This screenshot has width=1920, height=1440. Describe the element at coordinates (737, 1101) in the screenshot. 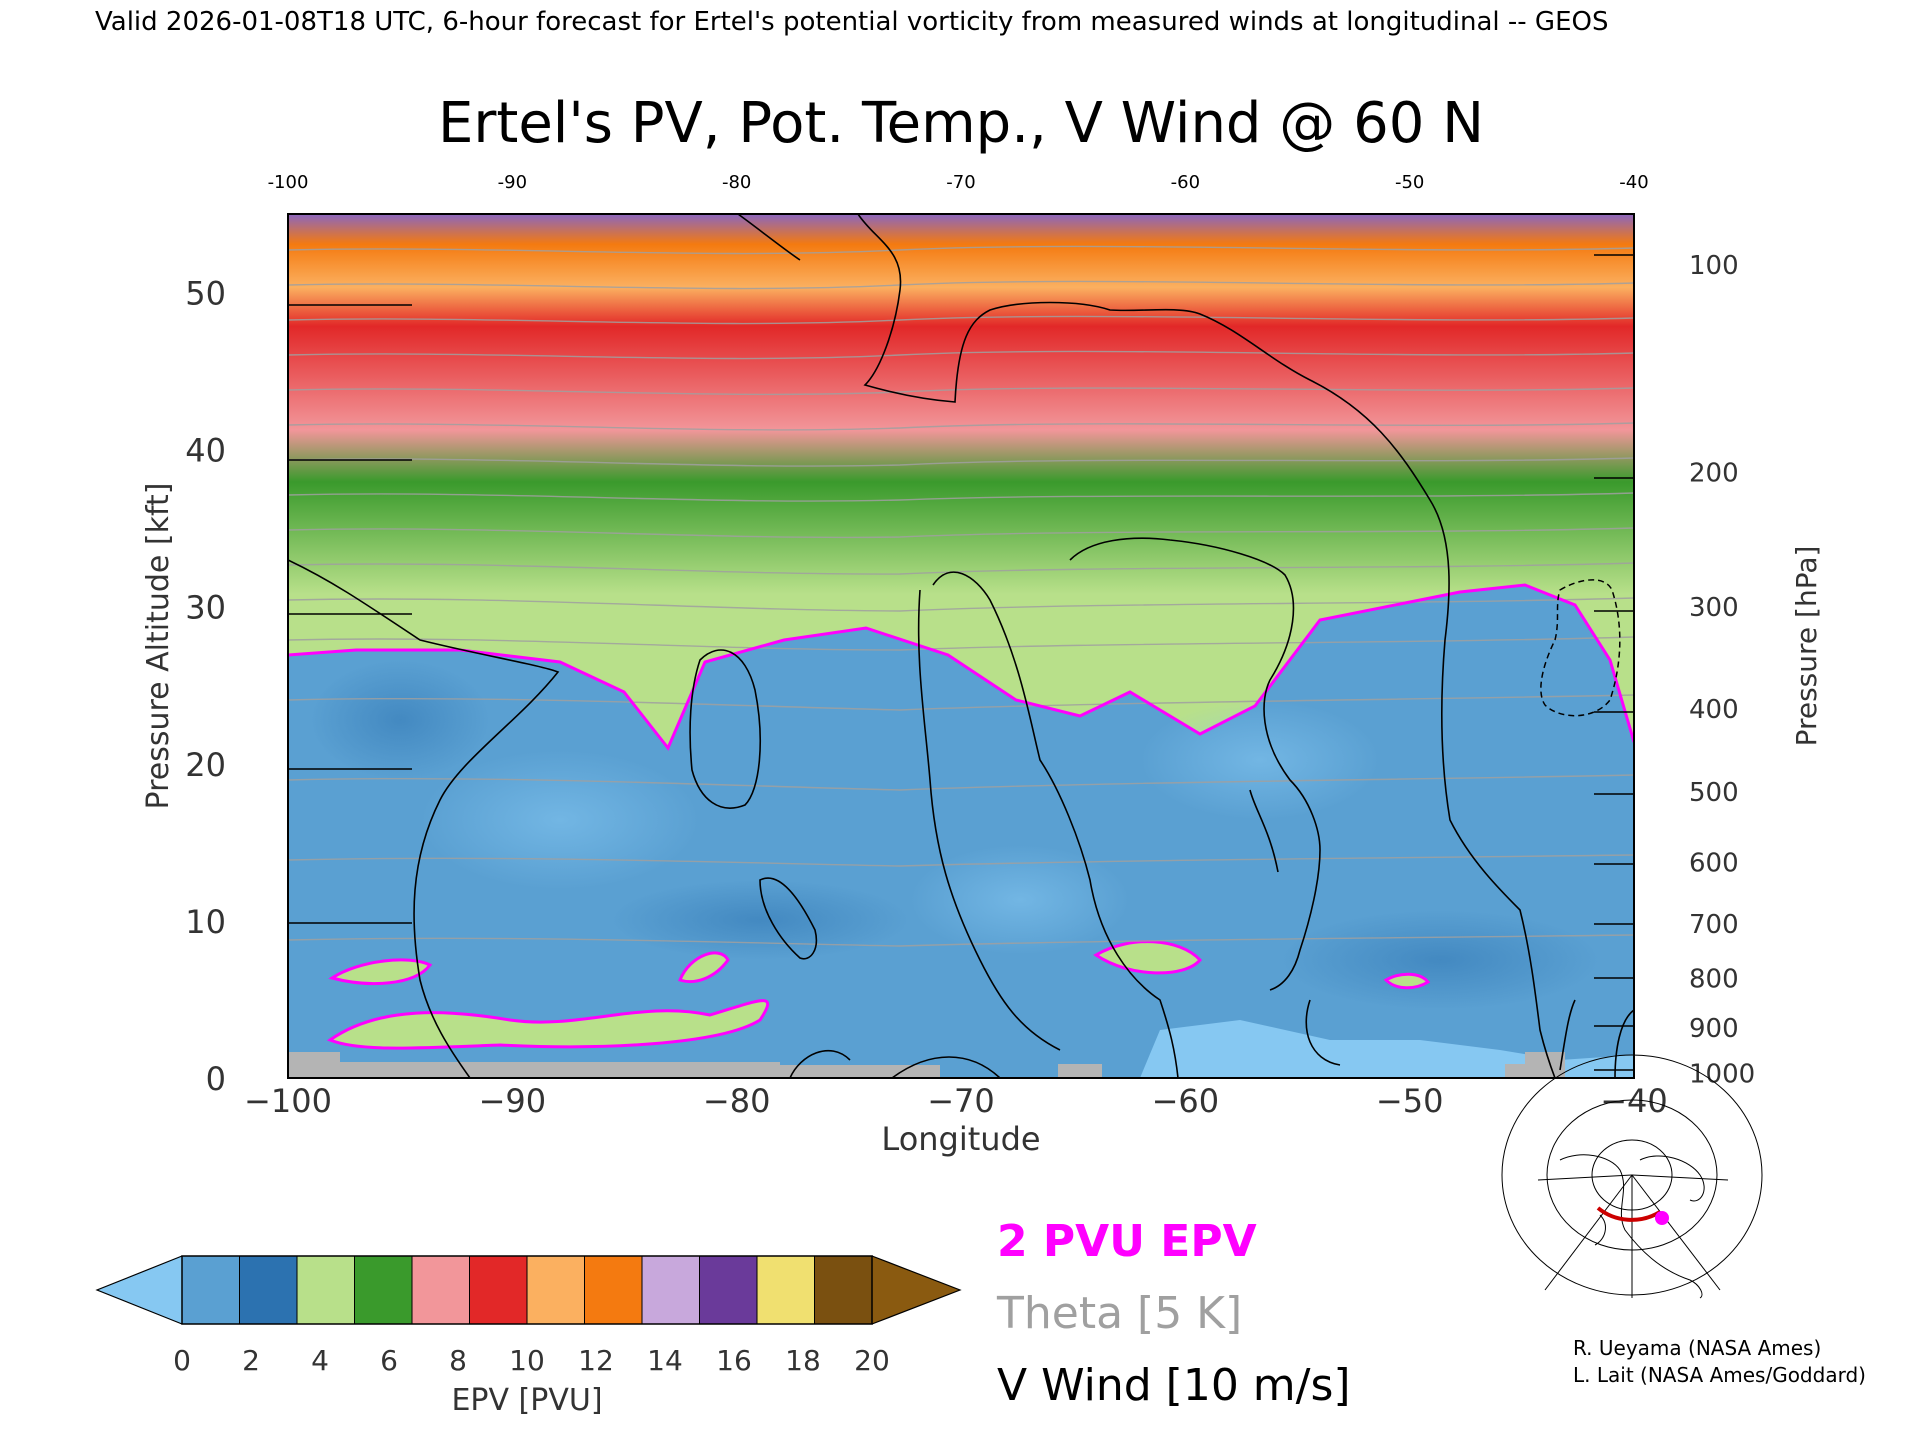

I see `x-tick-label: −80` at that location.